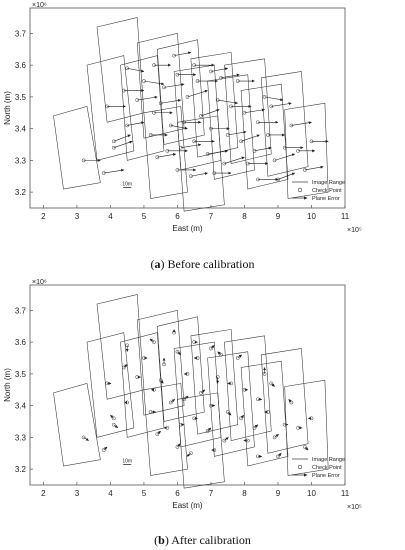  Describe the element at coordinates (21, 437) in the screenshot. I see `y-tick-label: 3.3` at that location.